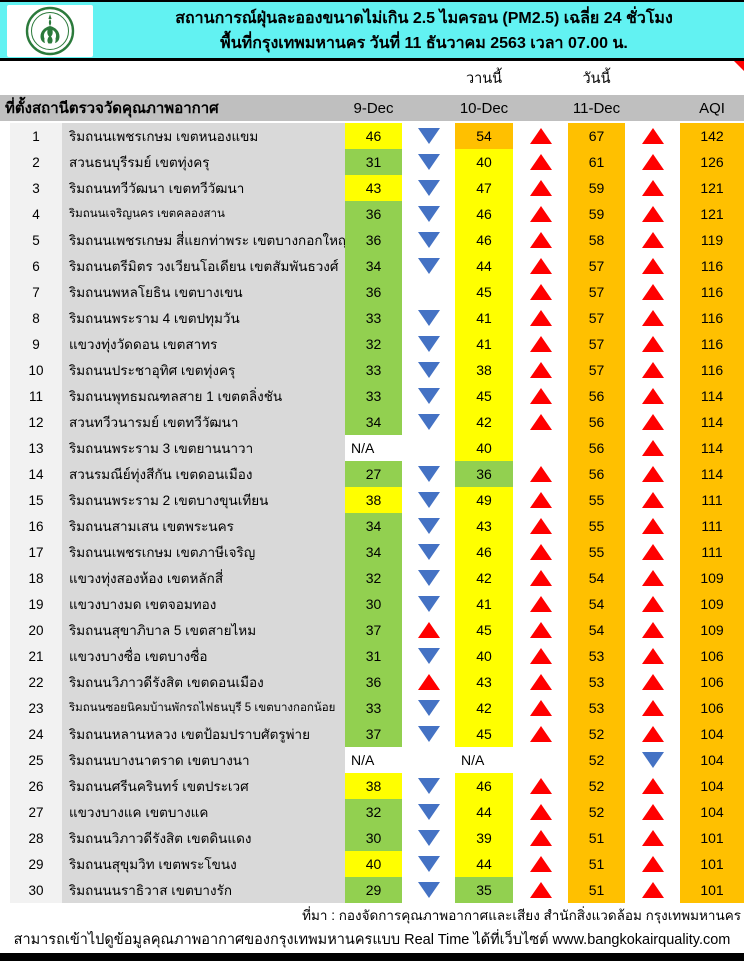 This screenshot has width=744, height=963. I want to click on station-number: 24, so click(36, 734).